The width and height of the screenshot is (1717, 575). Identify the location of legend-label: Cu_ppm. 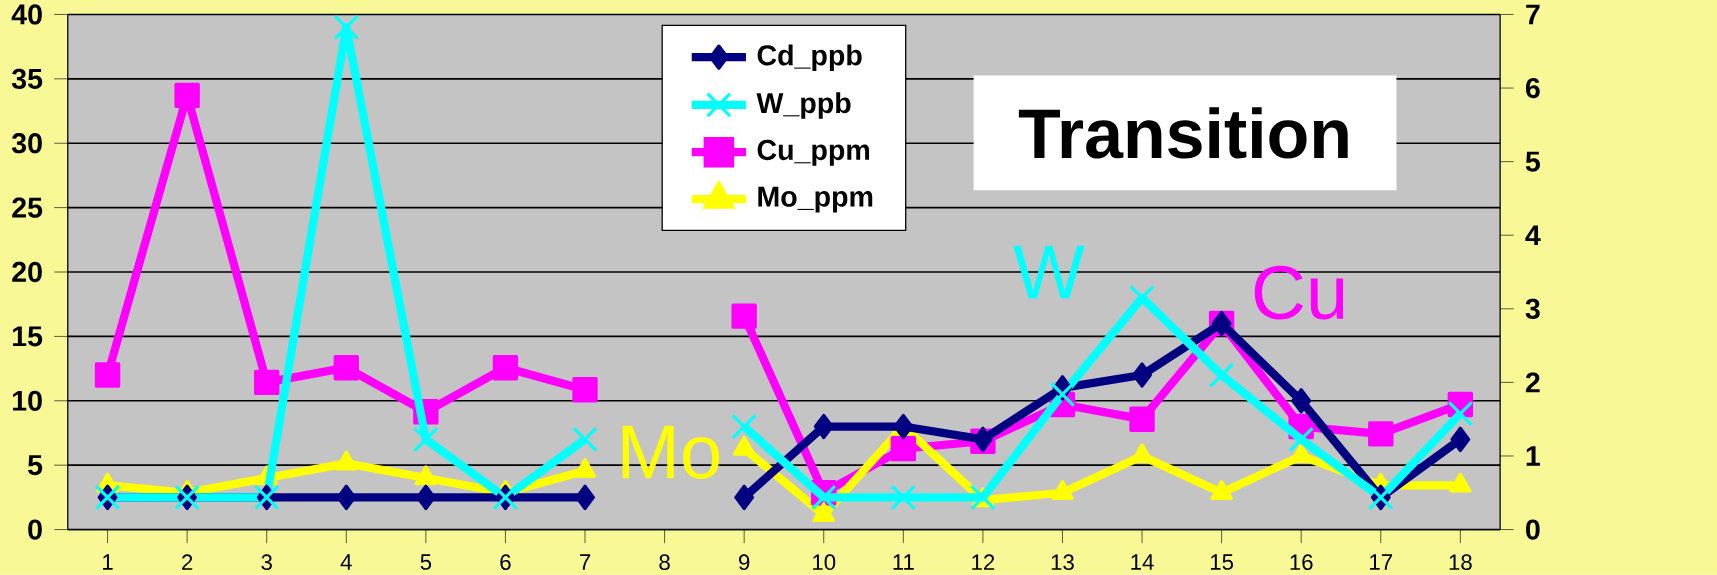
(813, 152).